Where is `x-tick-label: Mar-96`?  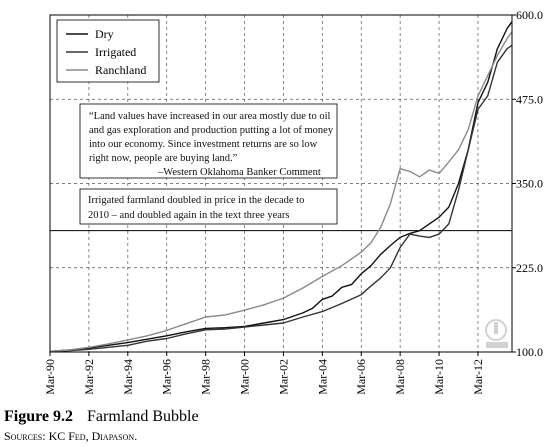
x-tick-label: Mar-96 is located at coordinates (167, 377).